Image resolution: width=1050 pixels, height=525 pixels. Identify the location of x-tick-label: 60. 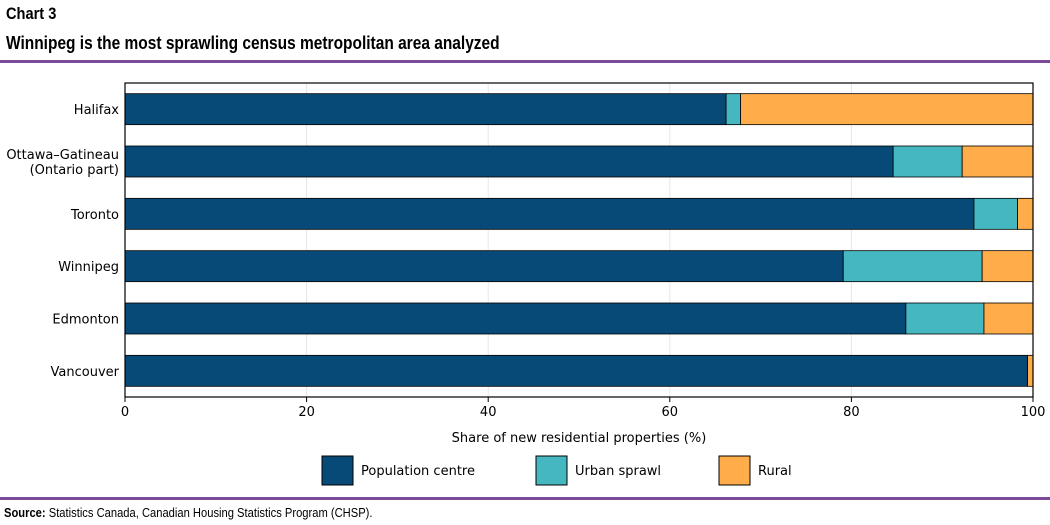
(670, 412).